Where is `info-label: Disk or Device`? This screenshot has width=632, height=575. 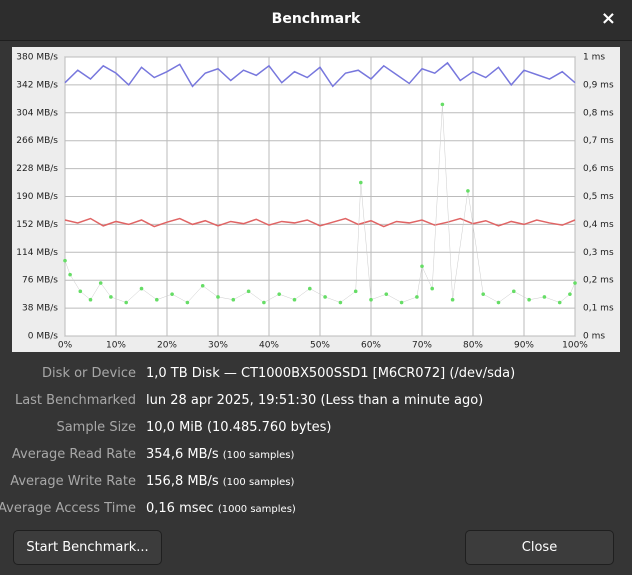 info-label: Disk or Device is located at coordinates (89, 373).